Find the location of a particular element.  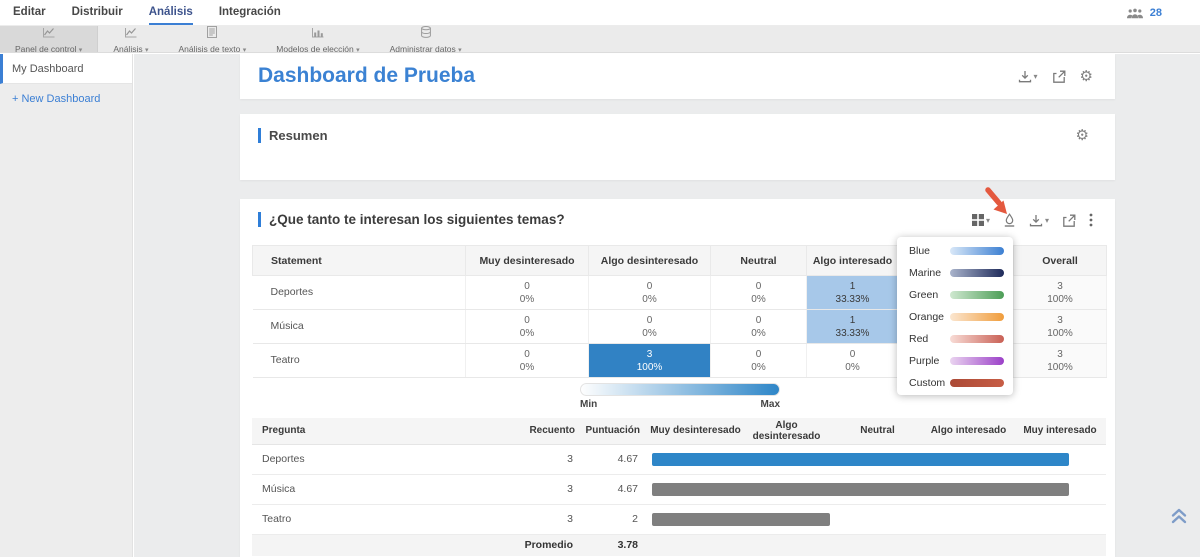

toolbar-tab-ana-lisis: Análisis ▾ is located at coordinates (130, 40).